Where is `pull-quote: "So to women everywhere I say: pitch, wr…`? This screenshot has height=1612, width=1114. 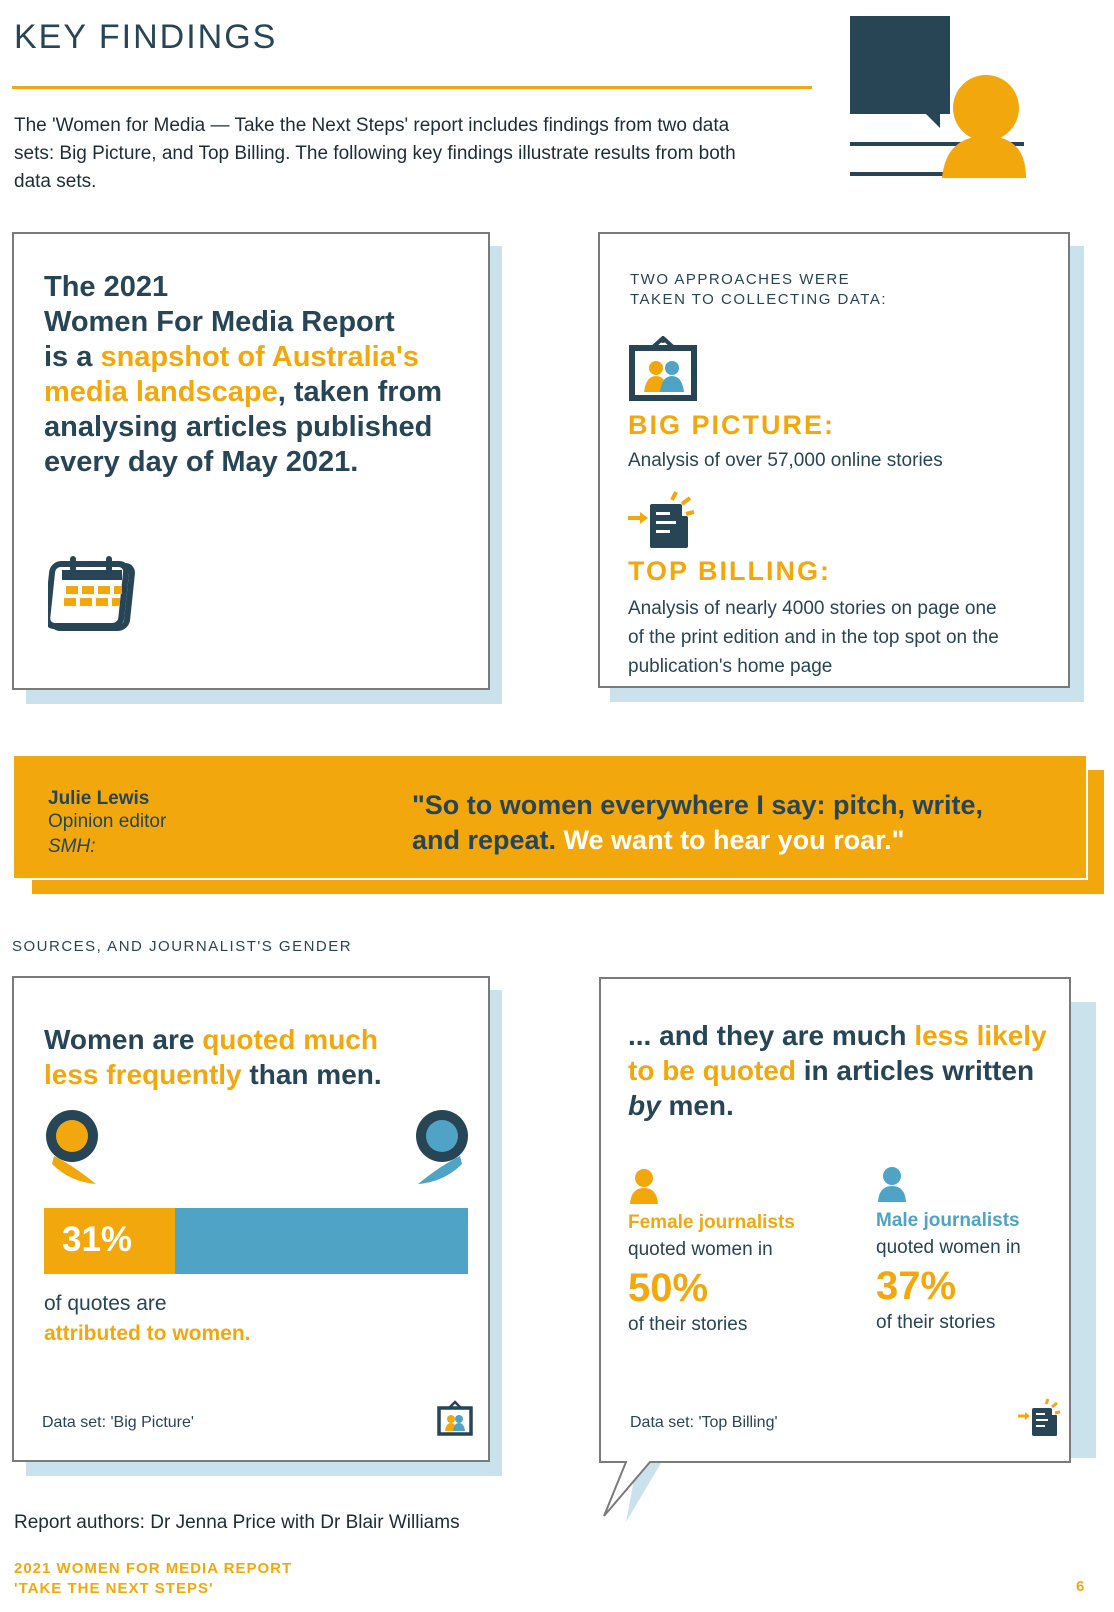
pull-quote: "So to women everywhere I say: pitch, wr… is located at coordinates (697, 822).